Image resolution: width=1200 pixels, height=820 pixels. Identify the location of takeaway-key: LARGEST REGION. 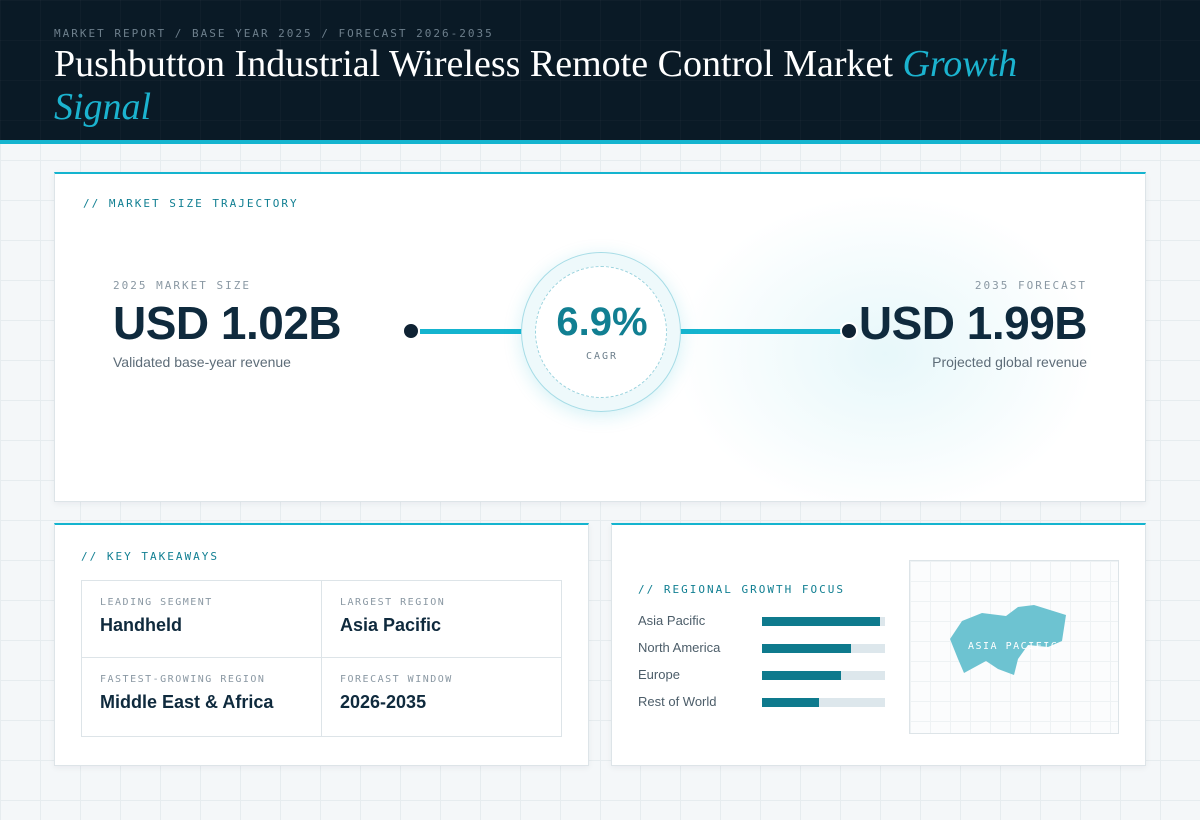
(393, 602).